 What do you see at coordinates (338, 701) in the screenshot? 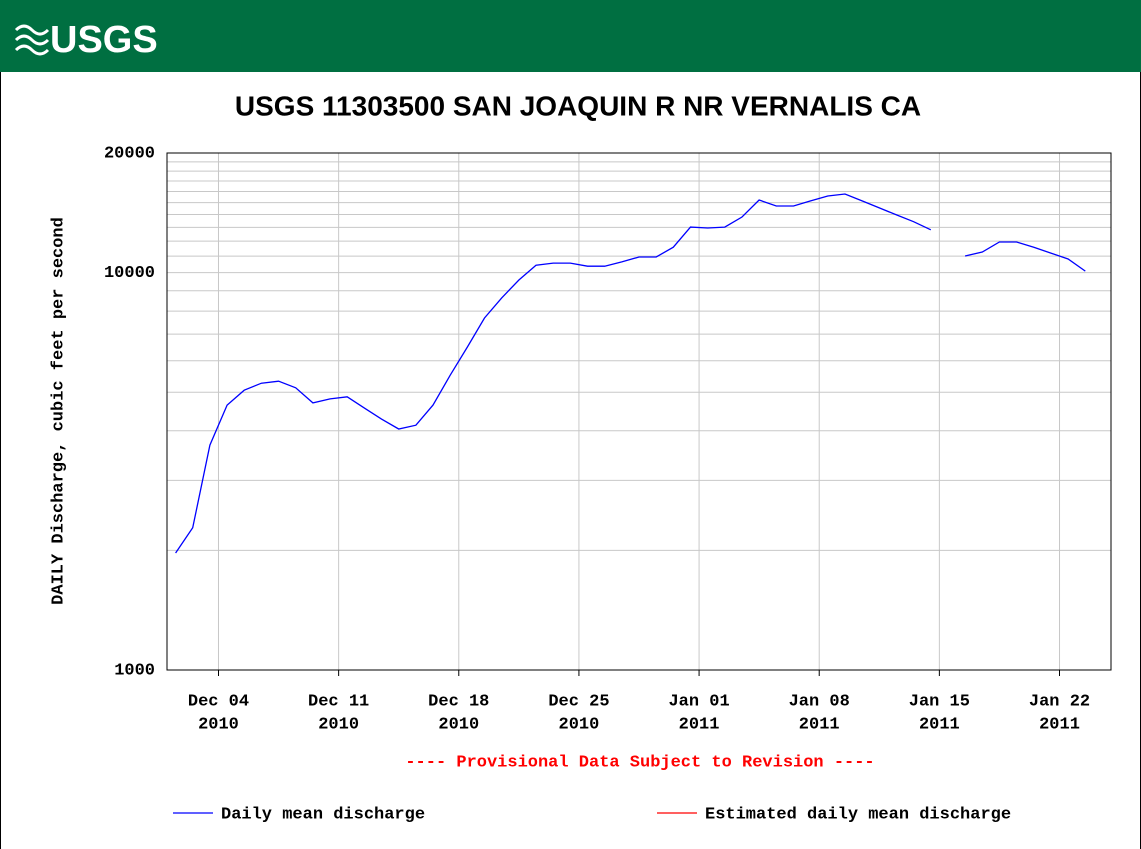
I see `x-tick-label: Dec 11` at bounding box center [338, 701].